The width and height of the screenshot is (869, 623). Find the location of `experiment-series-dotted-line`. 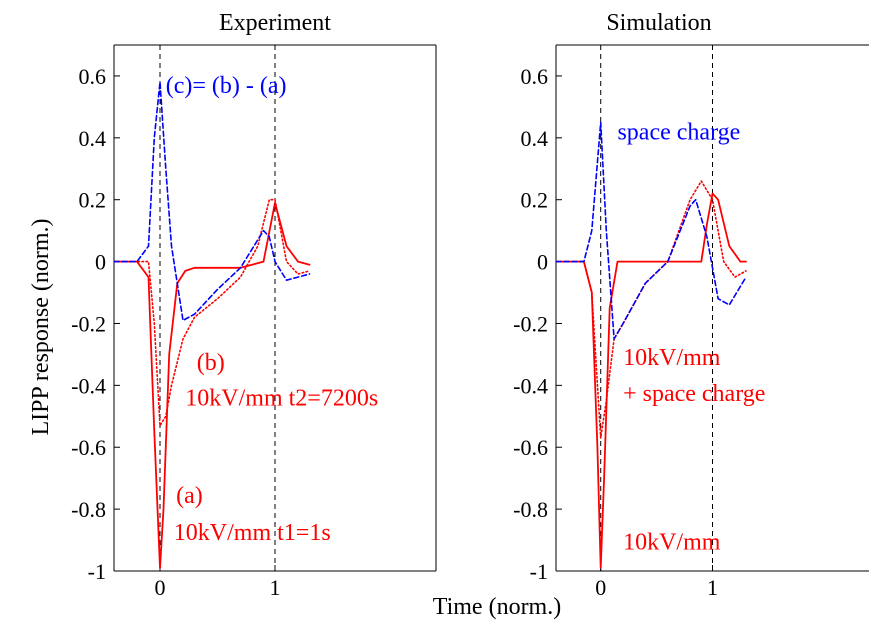

experiment-series-dotted-line is located at coordinates (212, 312).